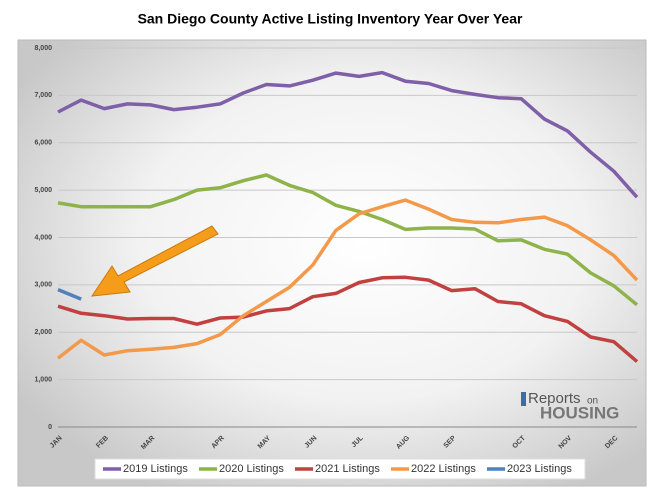 The height and width of the screenshot is (504, 660). I want to click on legend-label: 2020 Listings, so click(251, 469).